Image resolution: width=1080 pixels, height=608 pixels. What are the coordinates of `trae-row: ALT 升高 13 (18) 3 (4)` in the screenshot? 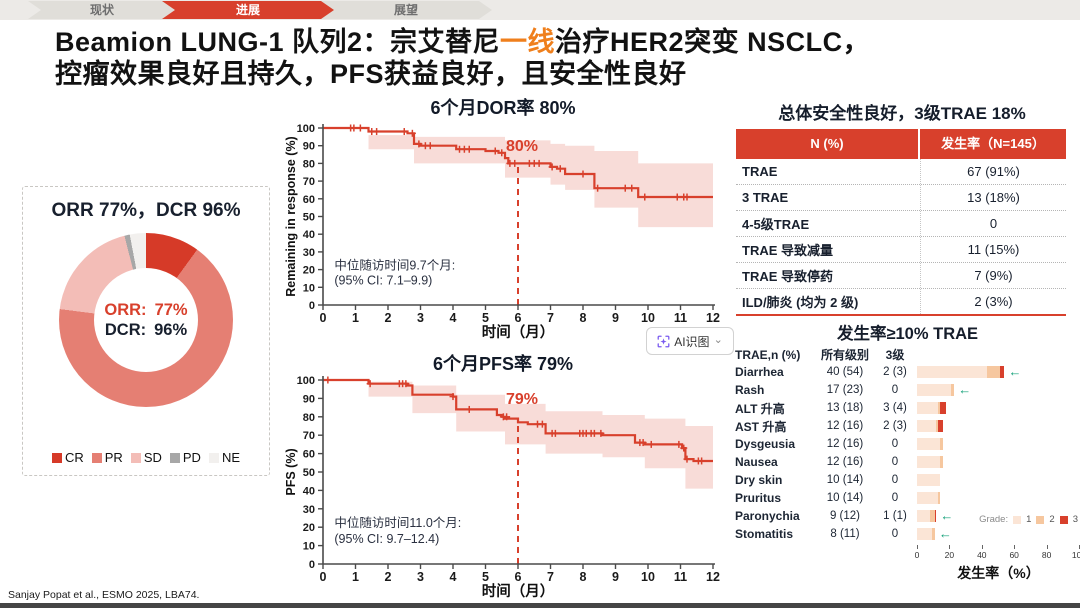 It's located at (907, 408).